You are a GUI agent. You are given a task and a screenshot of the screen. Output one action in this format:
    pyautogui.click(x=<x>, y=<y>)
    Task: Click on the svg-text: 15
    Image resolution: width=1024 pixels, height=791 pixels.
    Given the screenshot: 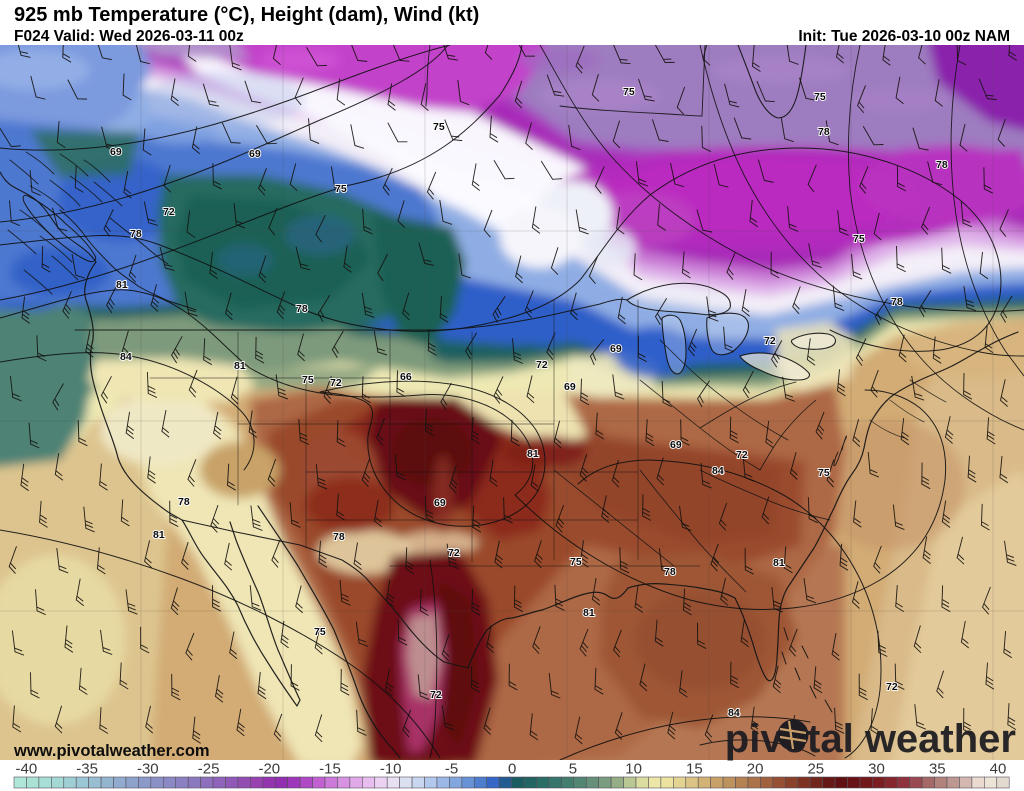 What is the action you would take?
    pyautogui.click(x=694, y=769)
    